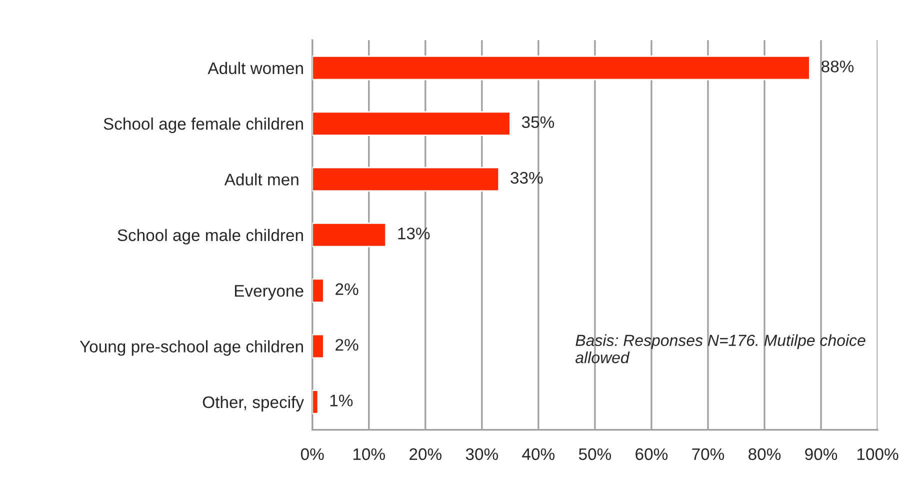 This screenshot has height=477, width=916. What do you see at coordinates (253, 404) in the screenshot?
I see `y-tick-label: Other, specify` at bounding box center [253, 404].